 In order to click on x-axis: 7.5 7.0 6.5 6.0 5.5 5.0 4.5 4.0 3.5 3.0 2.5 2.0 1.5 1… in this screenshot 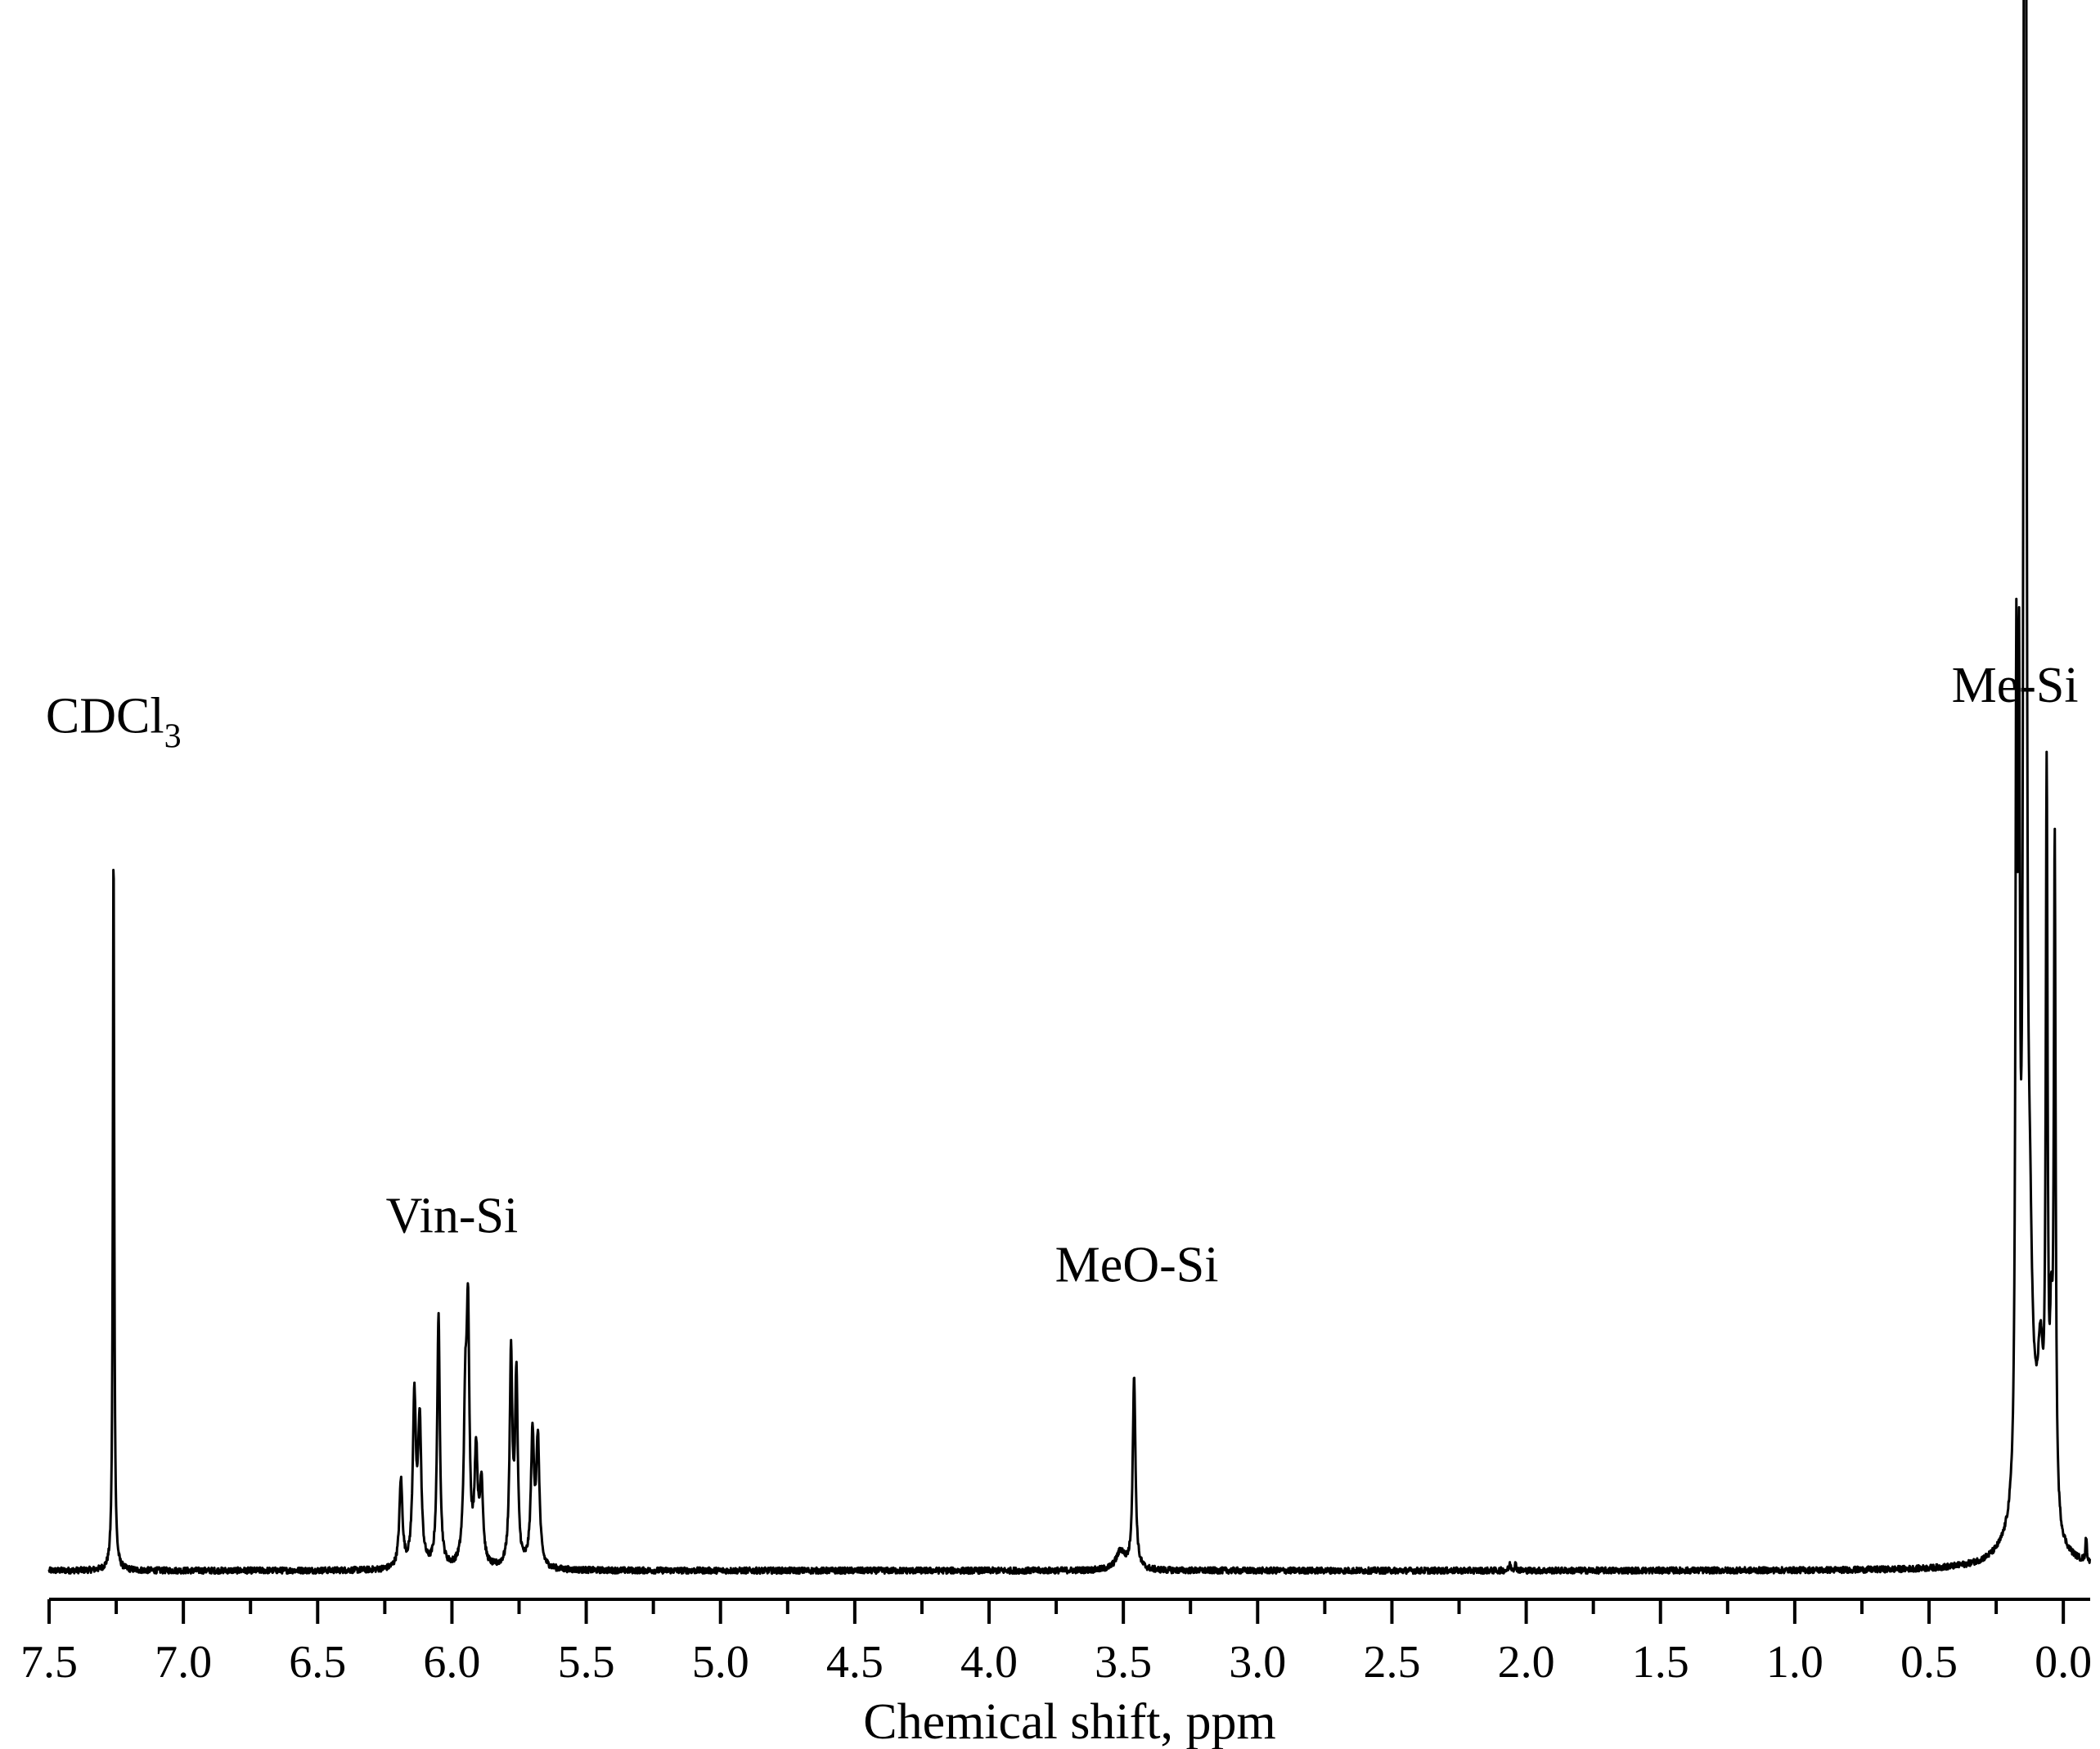, I will do `click(1056, 1643)`.